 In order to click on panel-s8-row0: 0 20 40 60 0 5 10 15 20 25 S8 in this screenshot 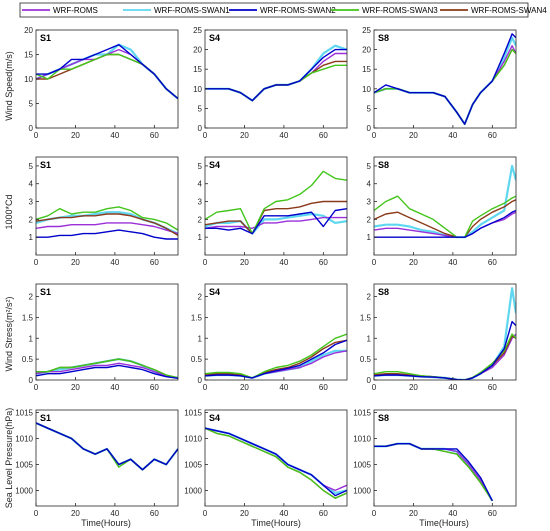, I will do `click(439, 83)`.